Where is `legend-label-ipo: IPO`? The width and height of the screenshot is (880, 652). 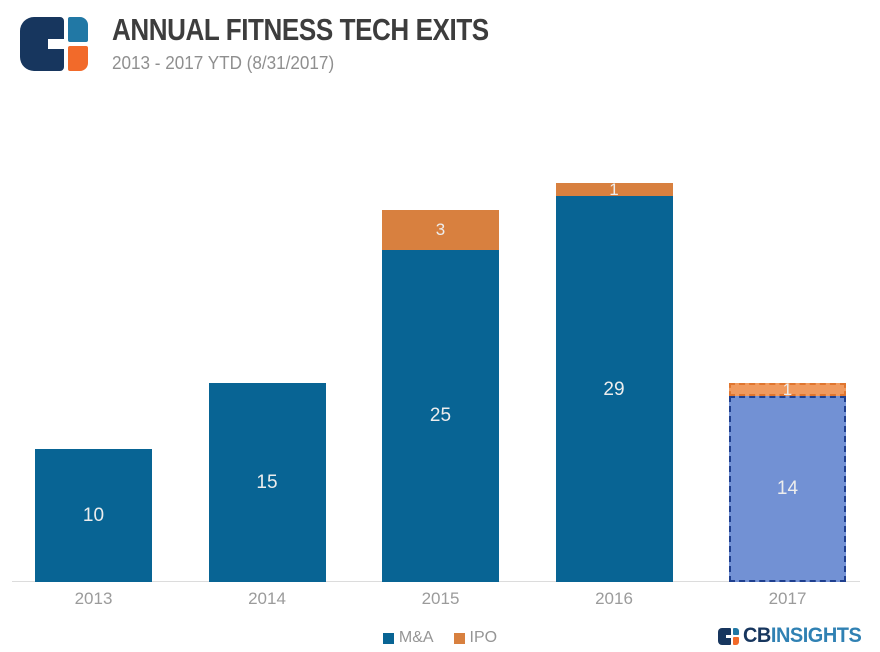 legend-label-ipo: IPO is located at coordinates (483, 637).